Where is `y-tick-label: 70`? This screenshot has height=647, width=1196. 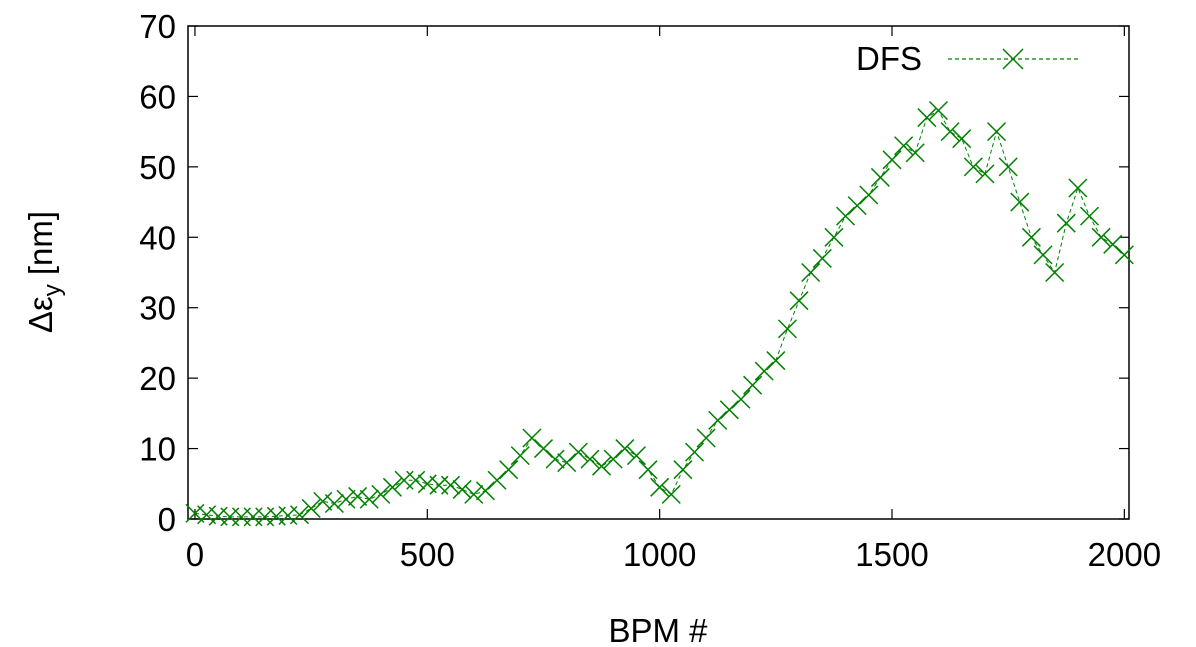 y-tick-label: 70 is located at coordinates (157, 26).